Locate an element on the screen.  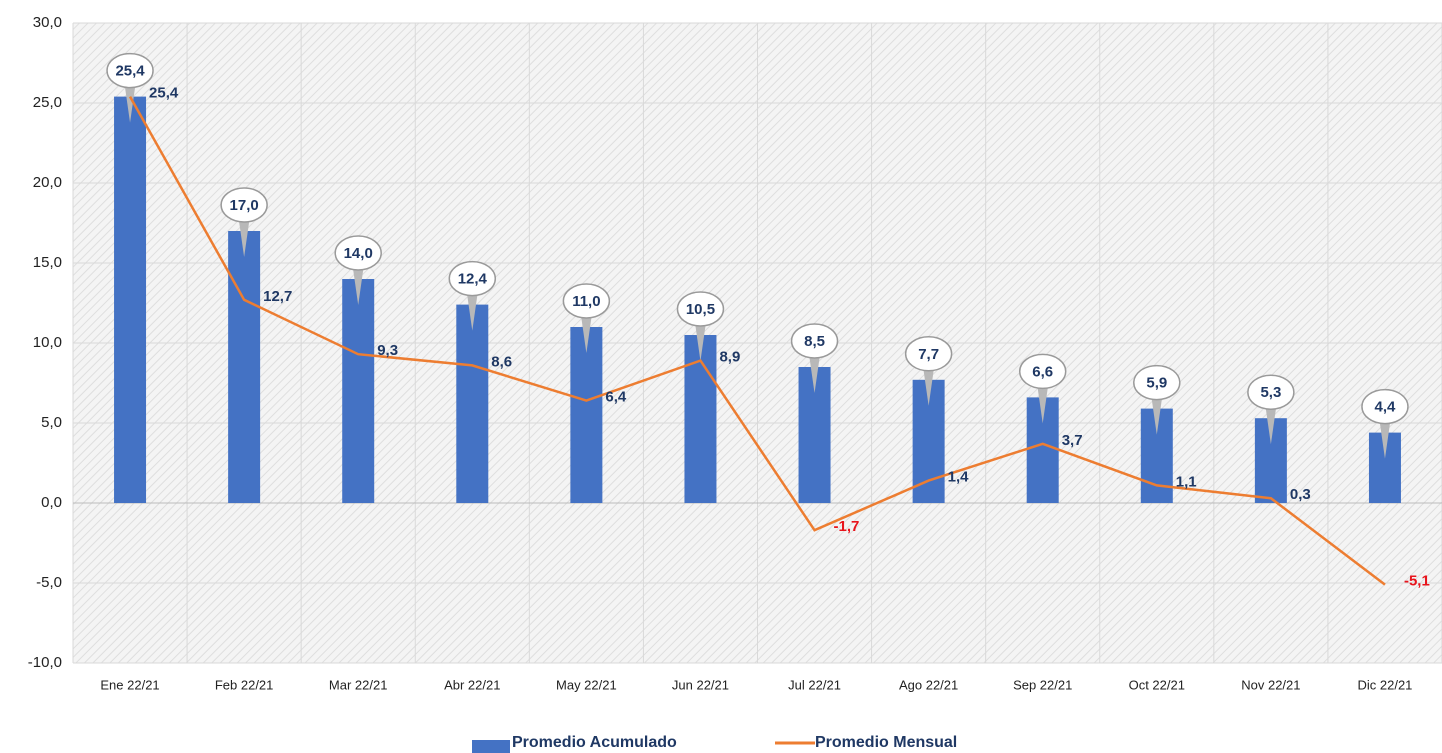
line-value-label: 1,1 is located at coordinates (1186, 481).